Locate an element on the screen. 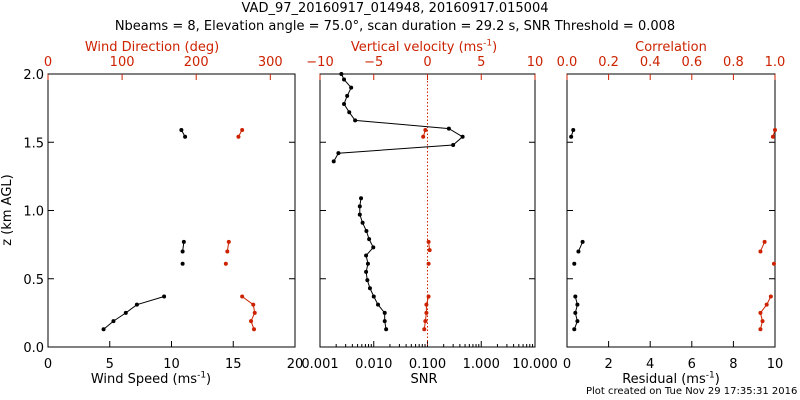 This screenshot has width=800, height=400. wind-speed-axis-label-end: ) is located at coordinates (209, 379).